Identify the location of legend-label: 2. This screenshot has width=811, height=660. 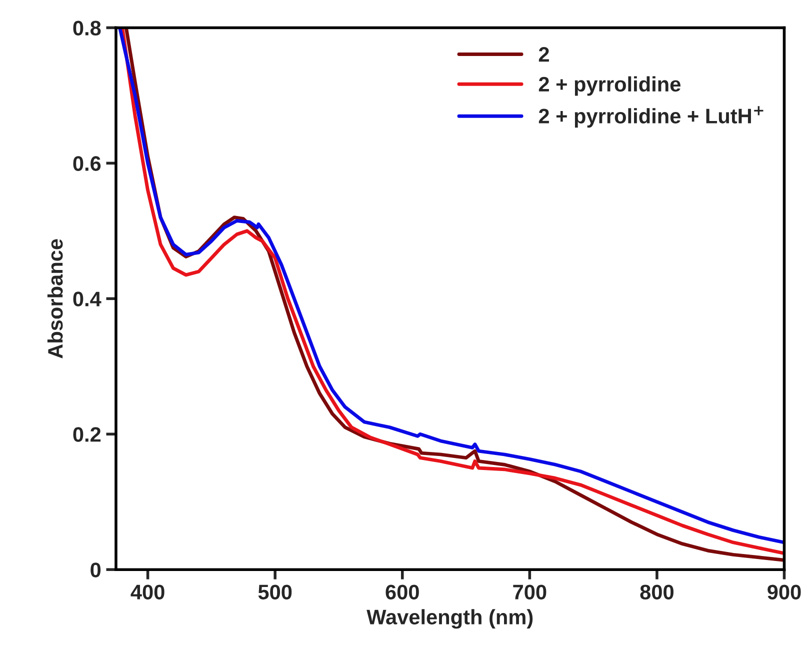
(543, 54).